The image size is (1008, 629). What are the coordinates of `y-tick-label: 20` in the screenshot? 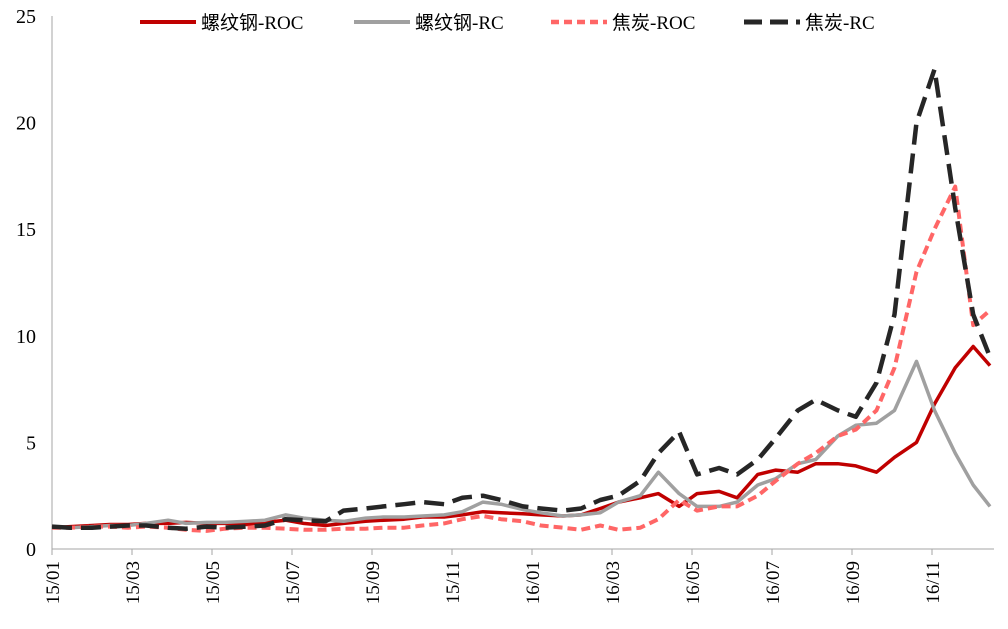 It's located at (26, 124).